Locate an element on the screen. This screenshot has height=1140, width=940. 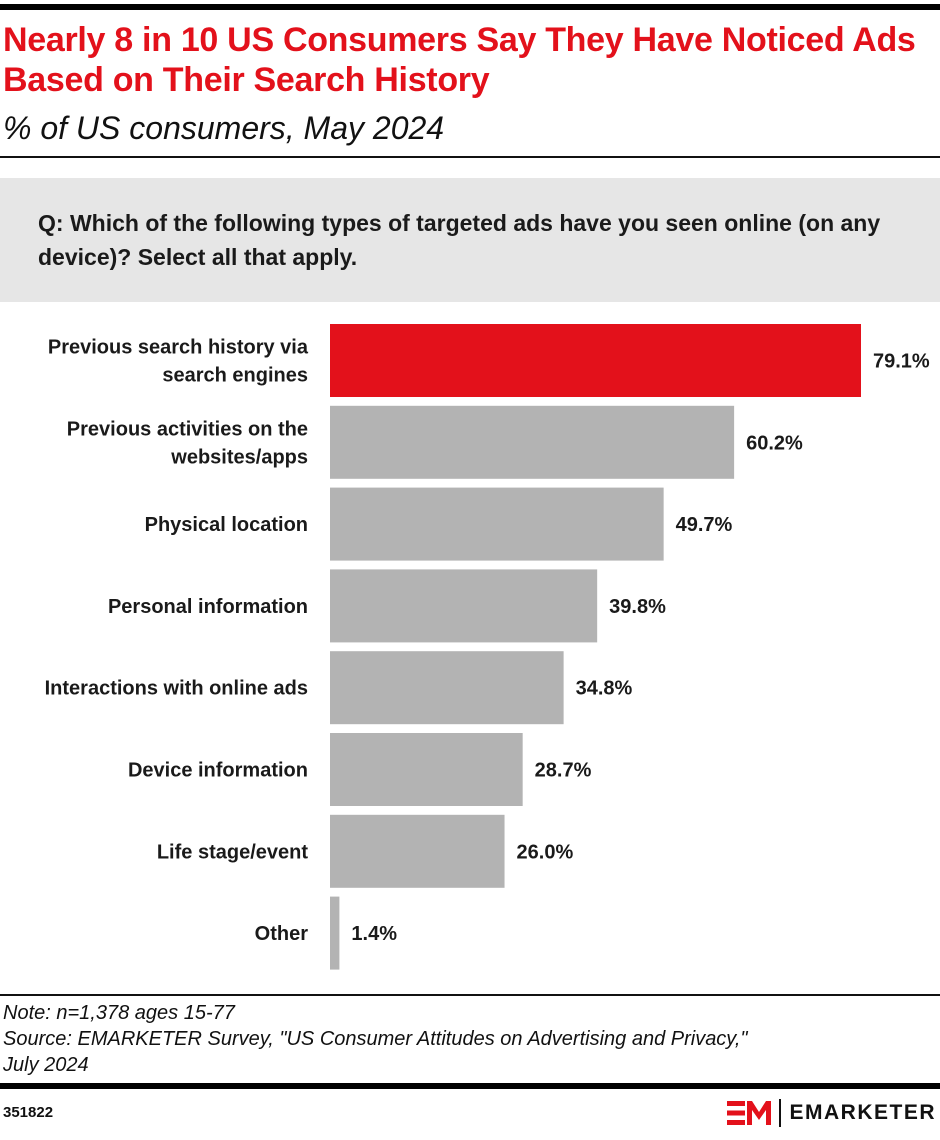
note-text: Note: n=1,378 ages 15-77 is located at coordinates (119, 1013).